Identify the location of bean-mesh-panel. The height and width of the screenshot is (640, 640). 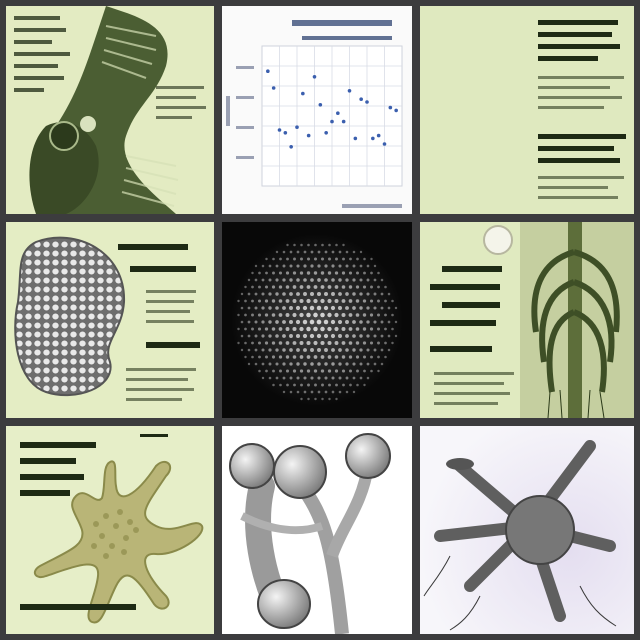
(110, 320).